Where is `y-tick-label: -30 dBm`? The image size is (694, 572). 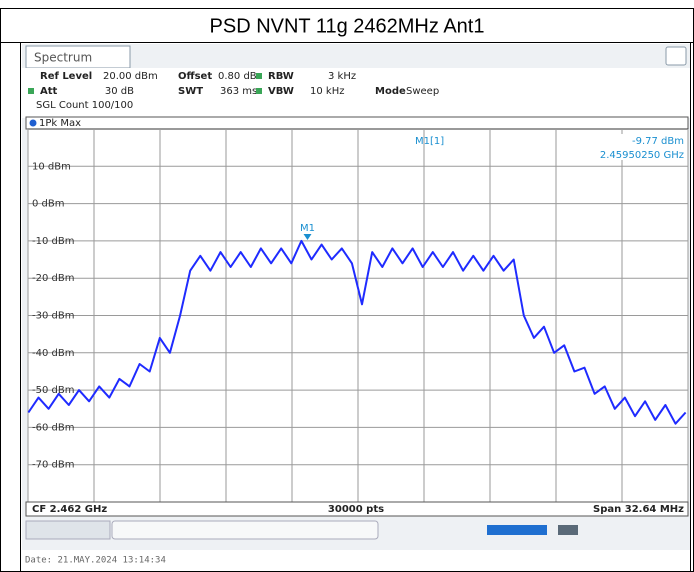
y-tick-label: -30 dBm is located at coordinates (53, 316).